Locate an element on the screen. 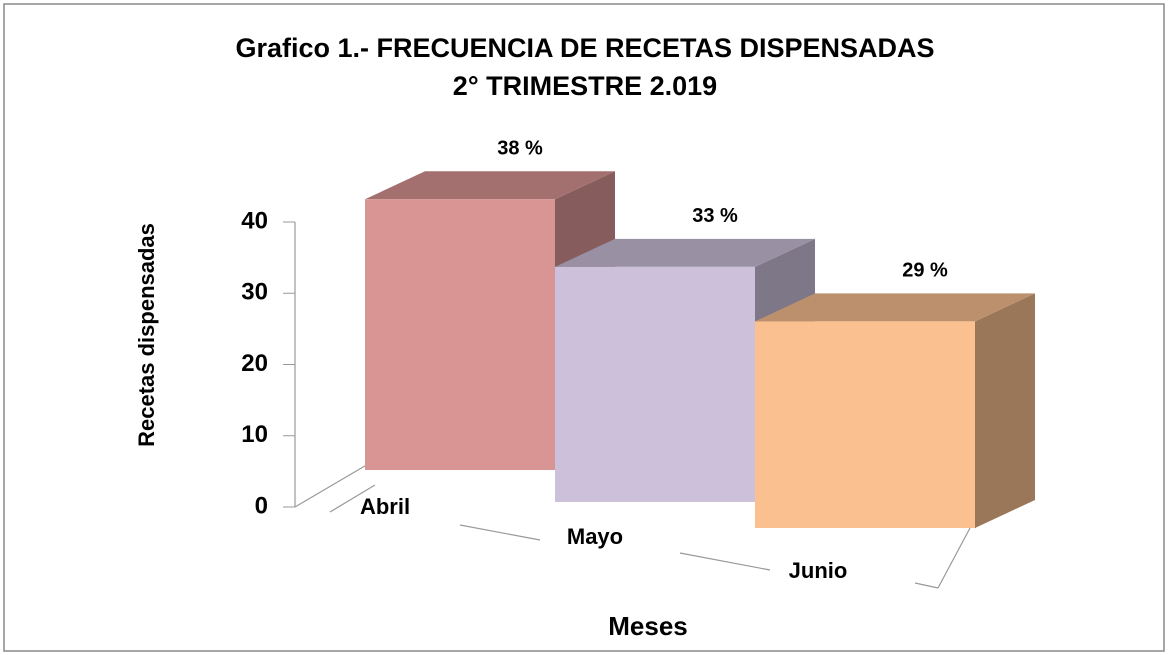 The height and width of the screenshot is (655, 1170). data-label: 33 % is located at coordinates (715, 216).